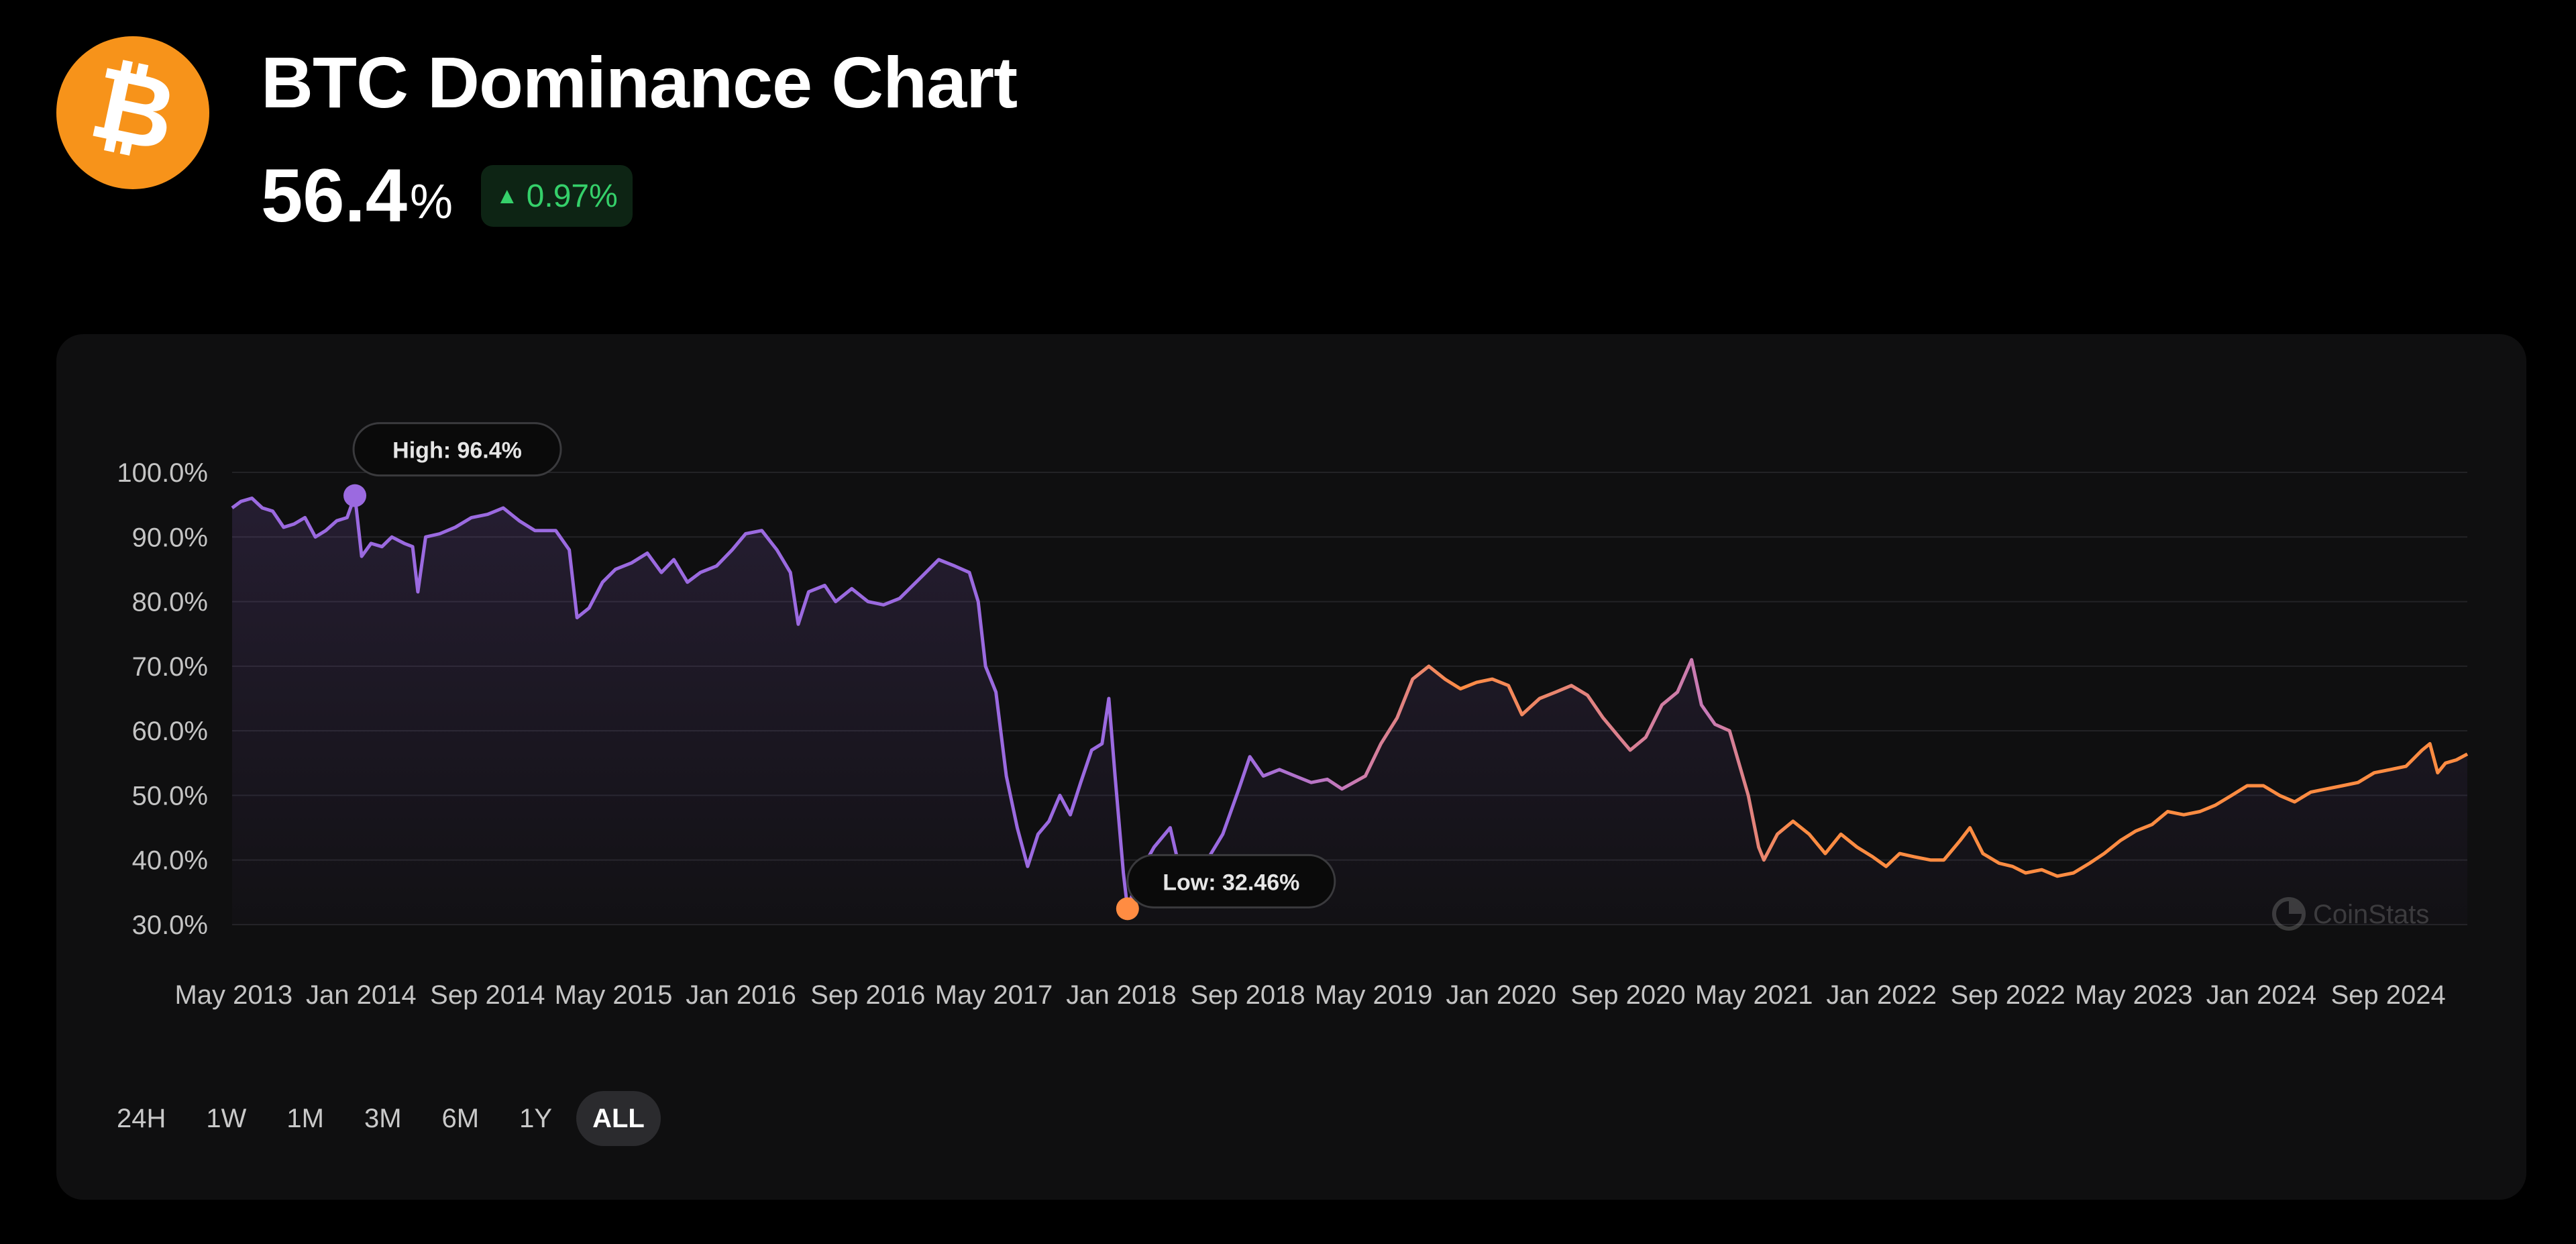  I want to click on range-button-1m: 1M, so click(305, 1118).